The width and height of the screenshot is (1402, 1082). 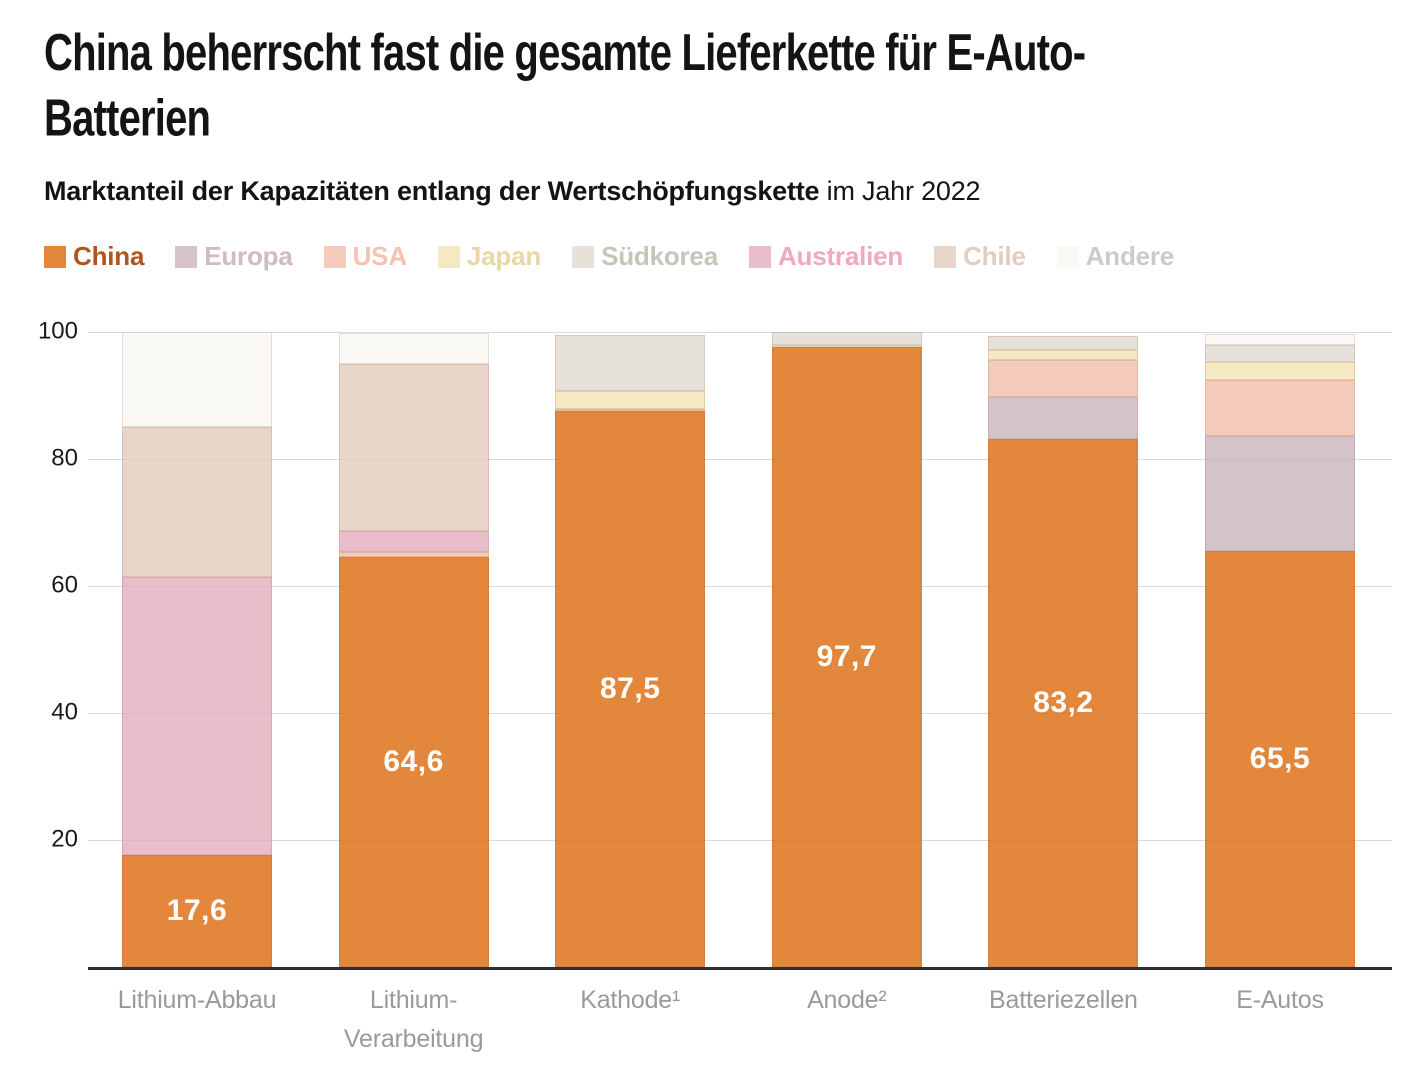 I want to click on bar-value-label: 65,5, so click(x=1280, y=759).